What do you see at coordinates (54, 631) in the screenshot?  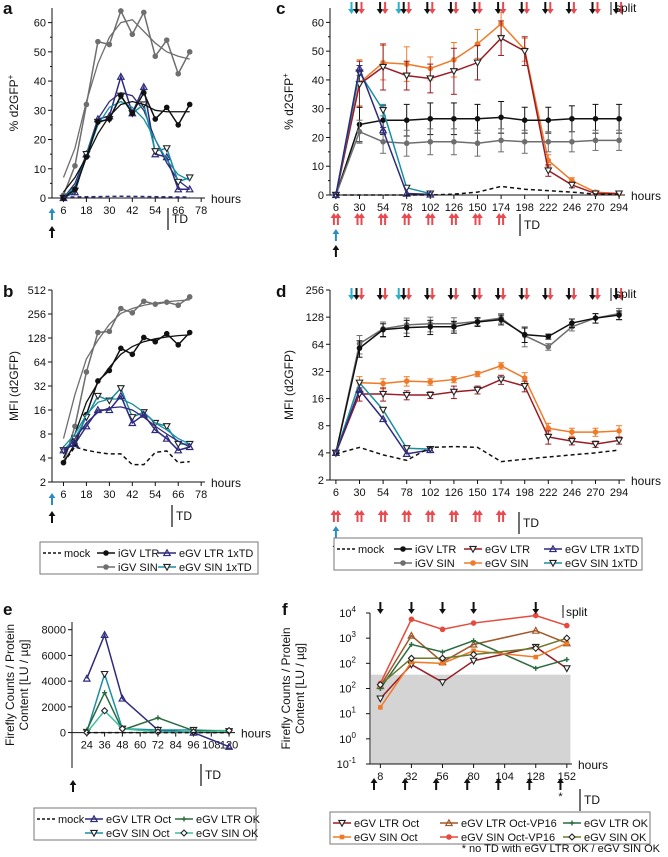 I see `y-tick-label: 8000` at bounding box center [54, 631].